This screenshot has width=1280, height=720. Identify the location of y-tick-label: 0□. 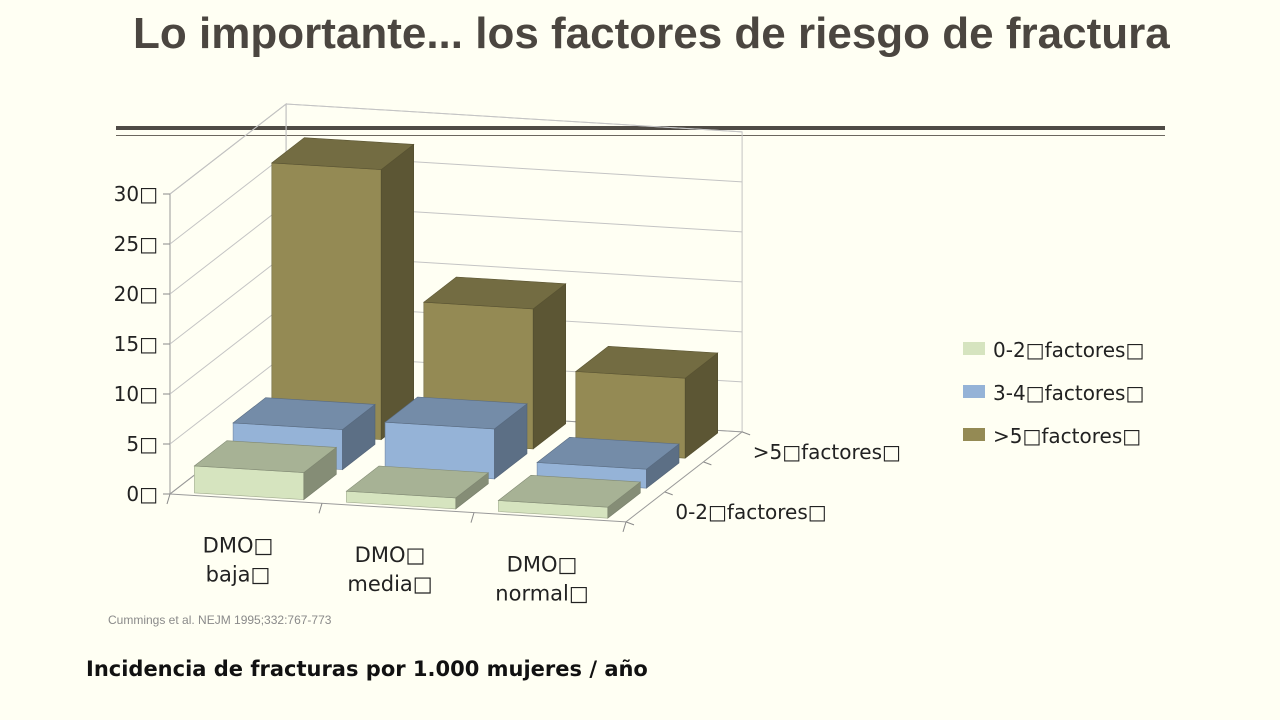
(142, 494).